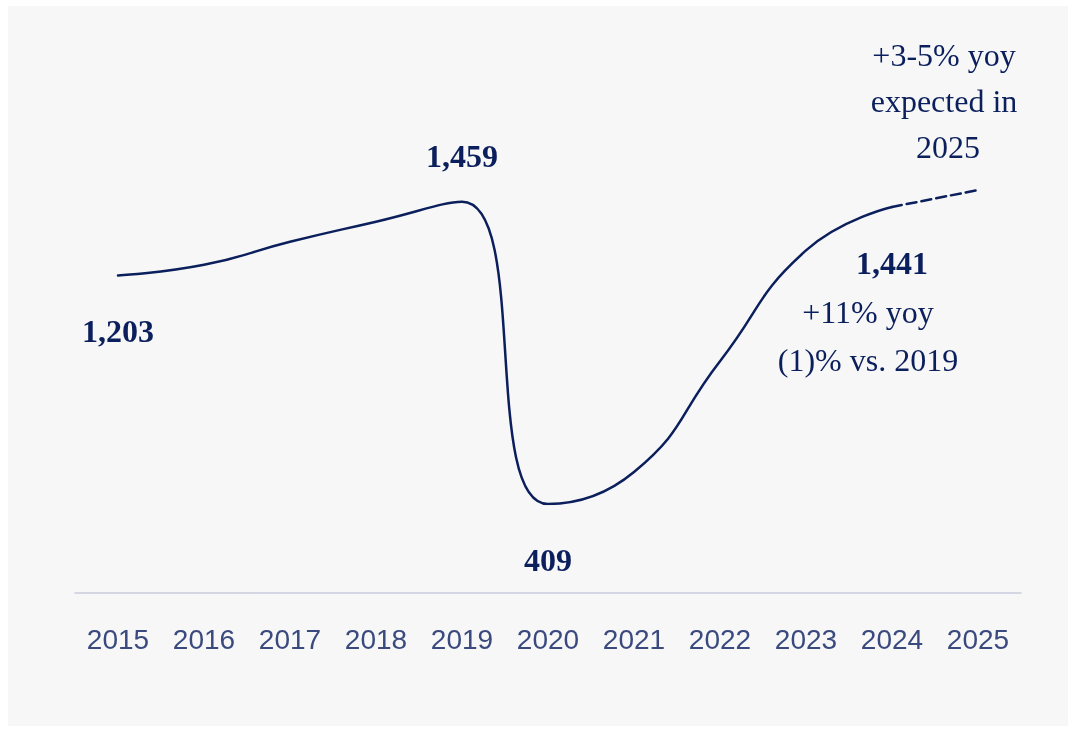 Image resolution: width=1073 pixels, height=729 pixels. Describe the element at coordinates (948, 101) in the screenshot. I see `annotation: +3-5% yoy expected in 2025` at that location.